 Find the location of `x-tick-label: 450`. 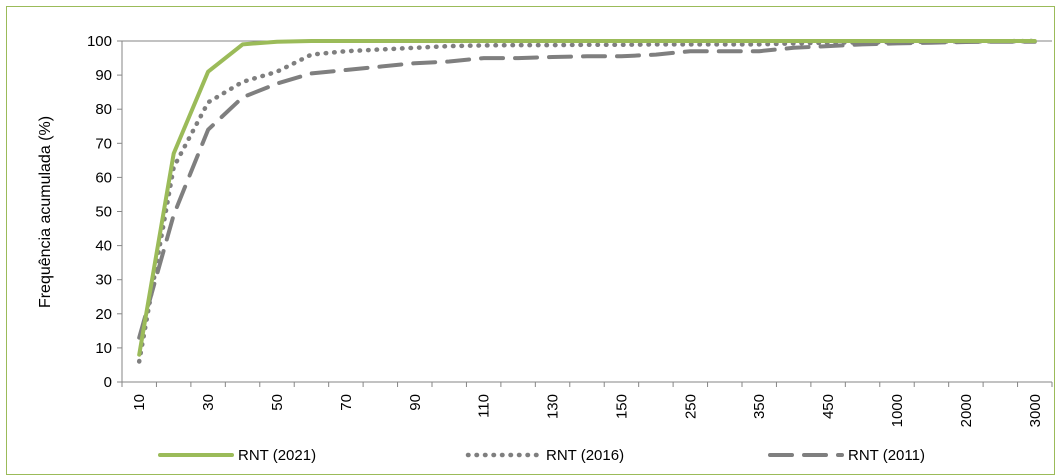

x-tick-label: 450 is located at coordinates (828, 406).